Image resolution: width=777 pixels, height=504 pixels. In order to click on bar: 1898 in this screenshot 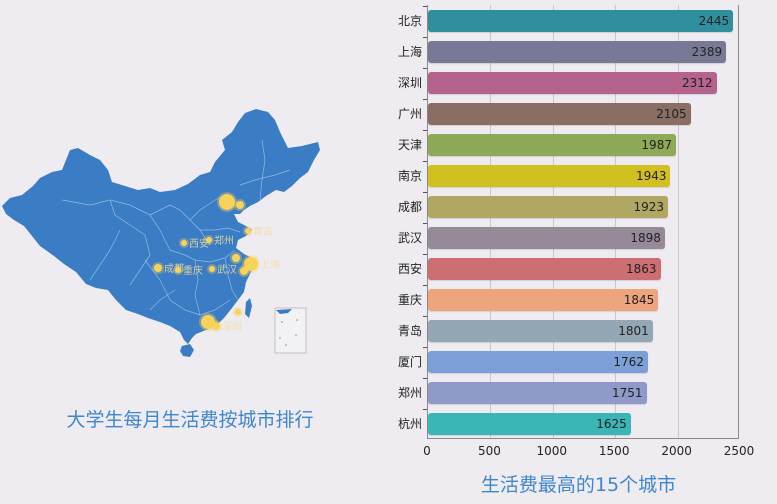, I will do `click(546, 238)`.